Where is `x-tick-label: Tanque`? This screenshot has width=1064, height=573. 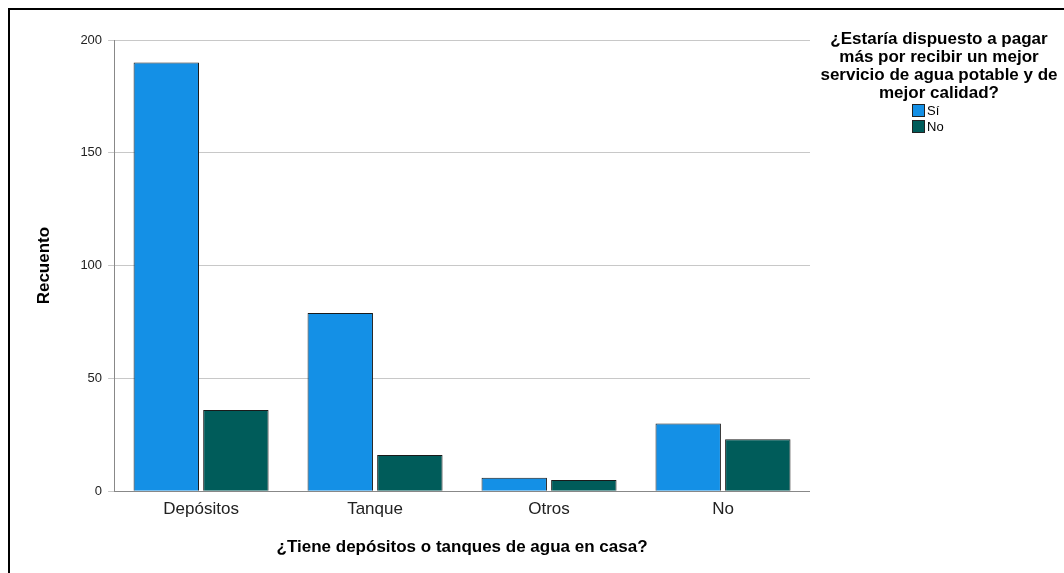
x-tick-label: Tanque is located at coordinates (375, 509).